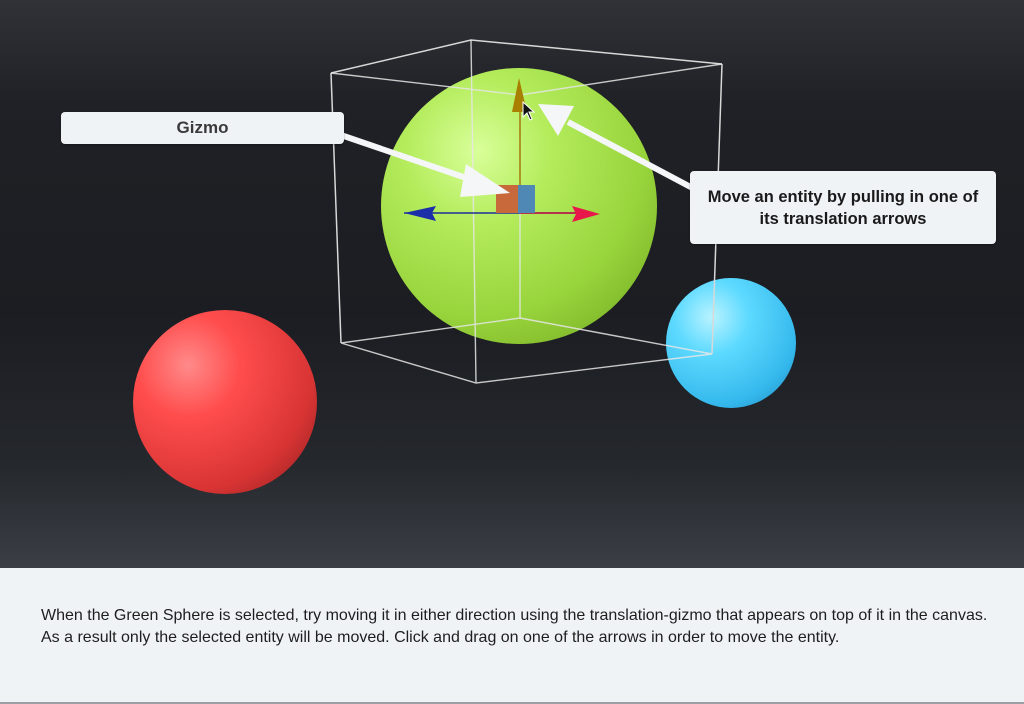 The width and height of the screenshot is (1024, 704). I want to click on blue-sphere, so click(731, 343).